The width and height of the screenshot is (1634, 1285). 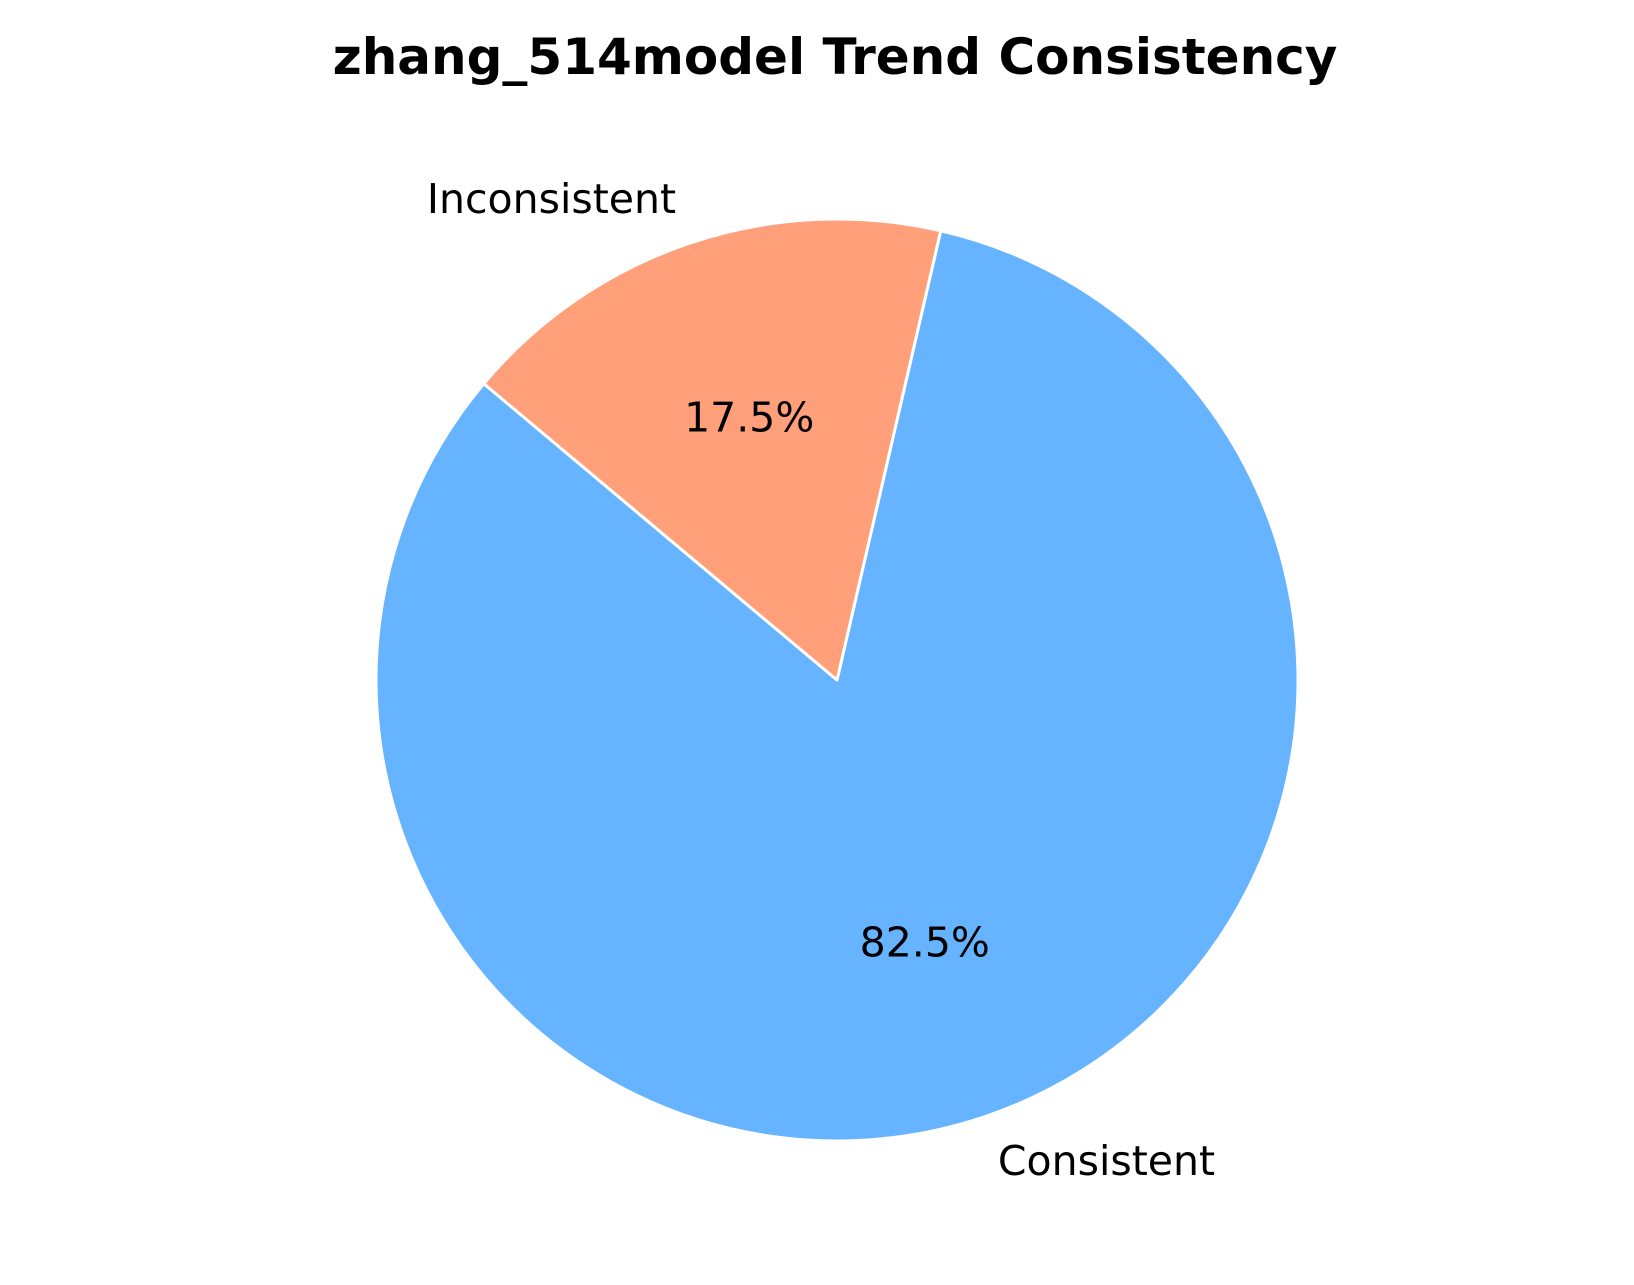 What do you see at coordinates (551, 199) in the screenshot?
I see `slice-label-inconsistent: Inconsistent` at bounding box center [551, 199].